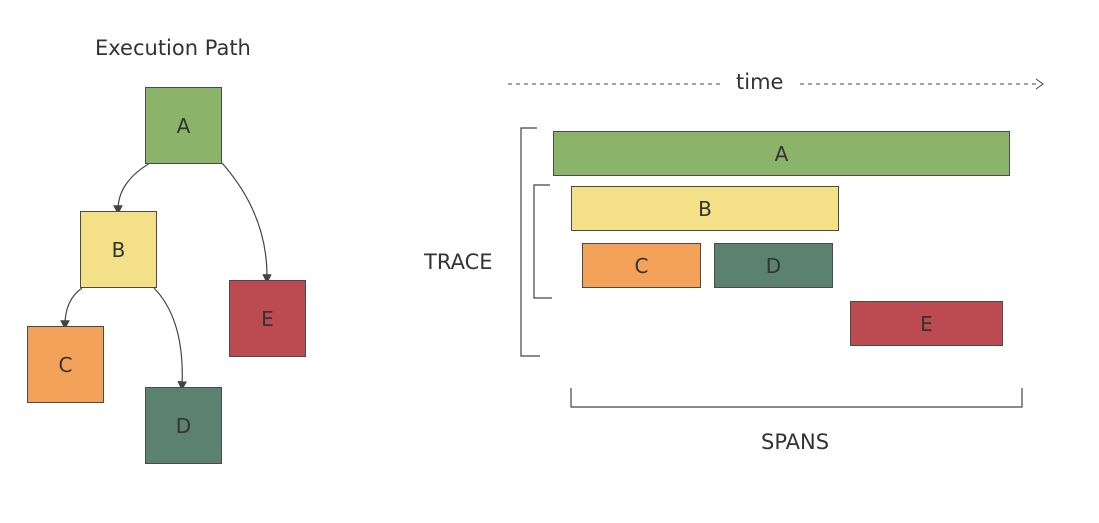  I want to click on edge-b-c, so click(71, 308).